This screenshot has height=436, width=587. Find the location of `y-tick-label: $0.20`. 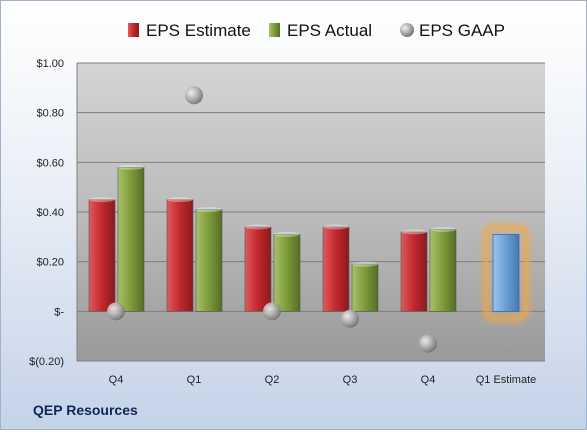

y-tick-label: $0.20 is located at coordinates (50, 263).